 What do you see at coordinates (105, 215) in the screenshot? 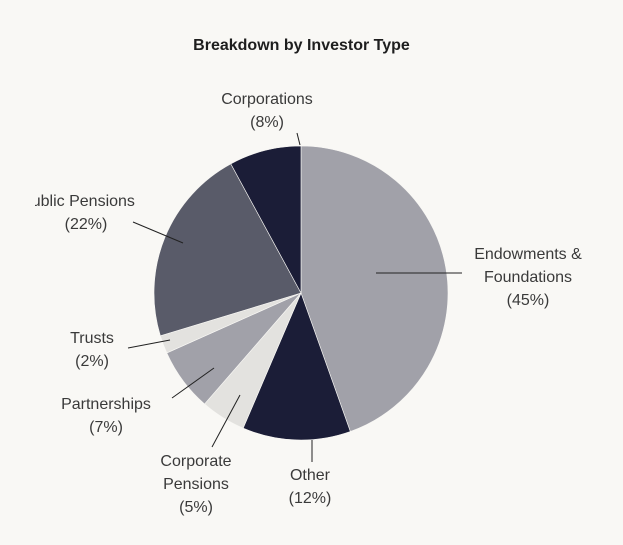
I see `label-clip: Public Pensions (22%)` at bounding box center [105, 215].